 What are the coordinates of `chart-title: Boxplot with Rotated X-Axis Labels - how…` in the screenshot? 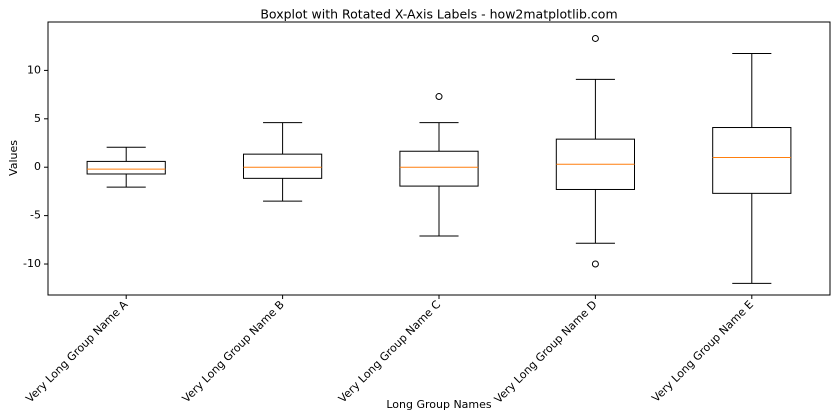 It's located at (438, 14).